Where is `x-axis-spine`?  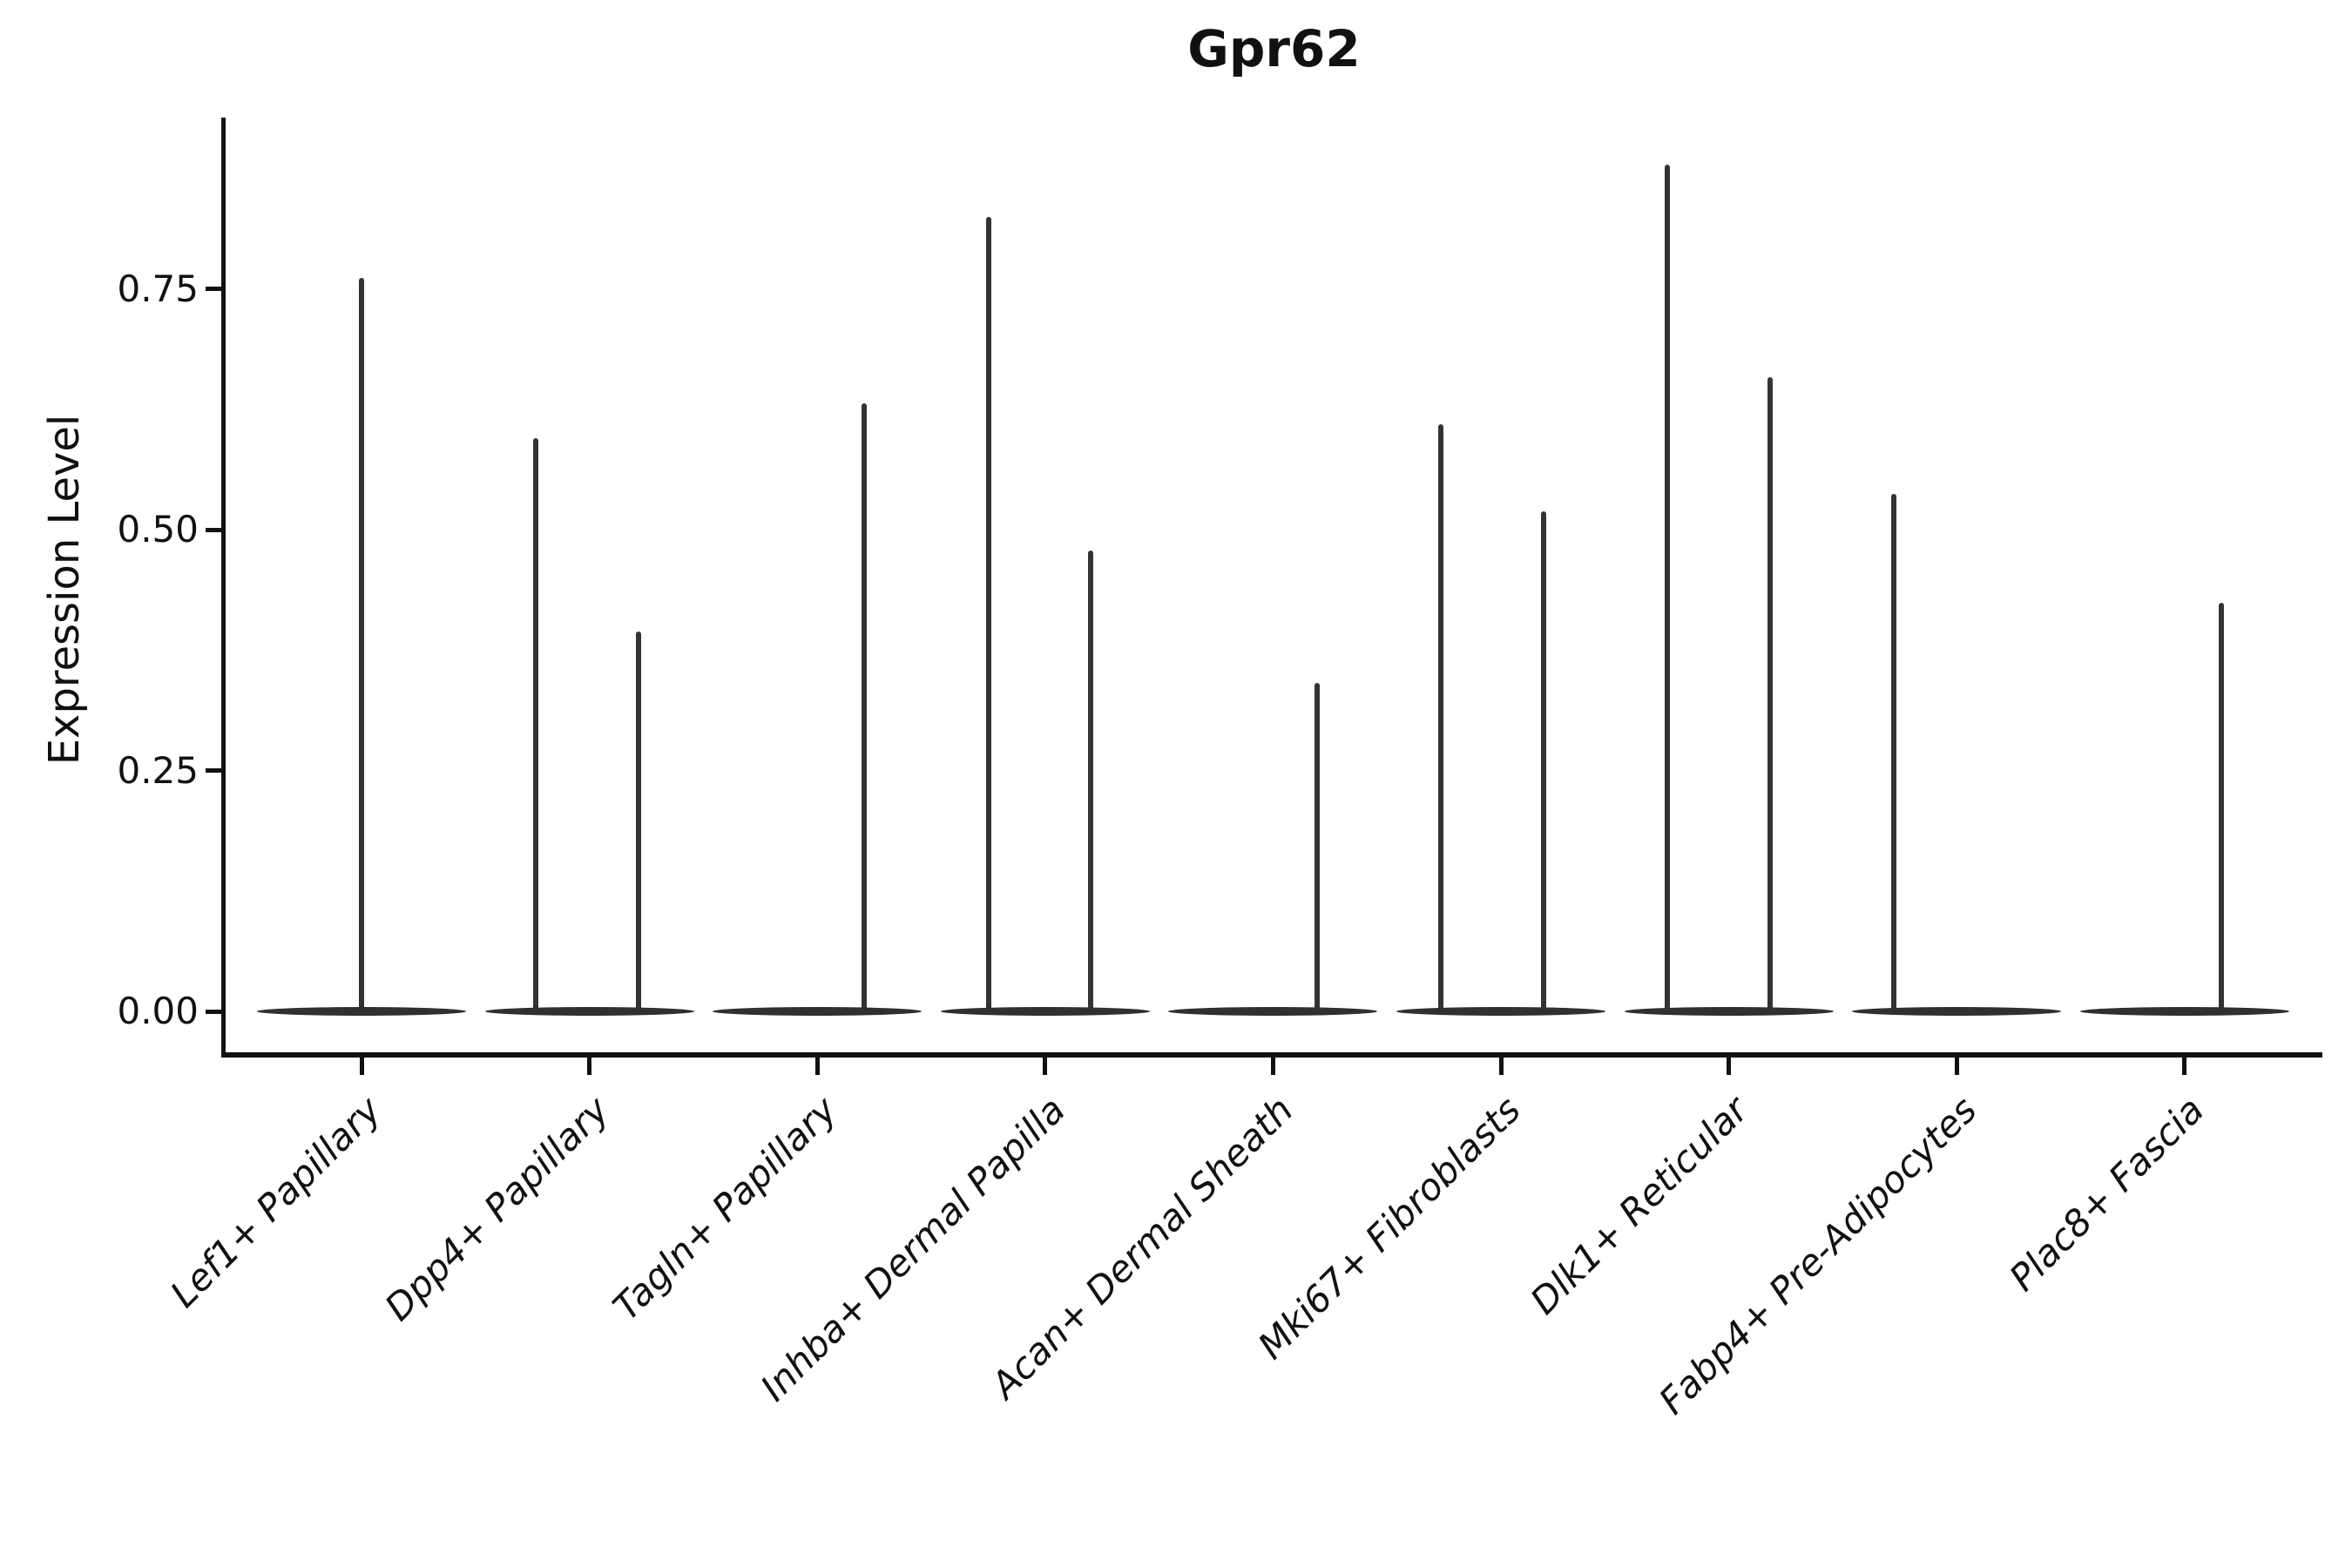 x-axis-spine is located at coordinates (1271, 1055).